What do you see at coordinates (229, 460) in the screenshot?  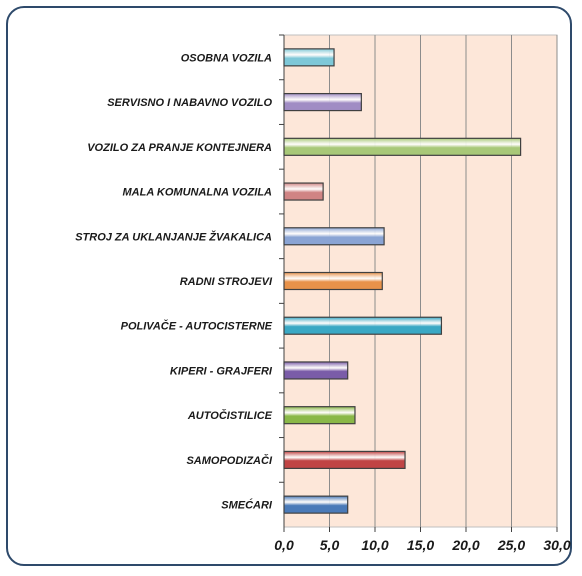 I see `category-label: SAMOPODIZAČI` at bounding box center [229, 460].